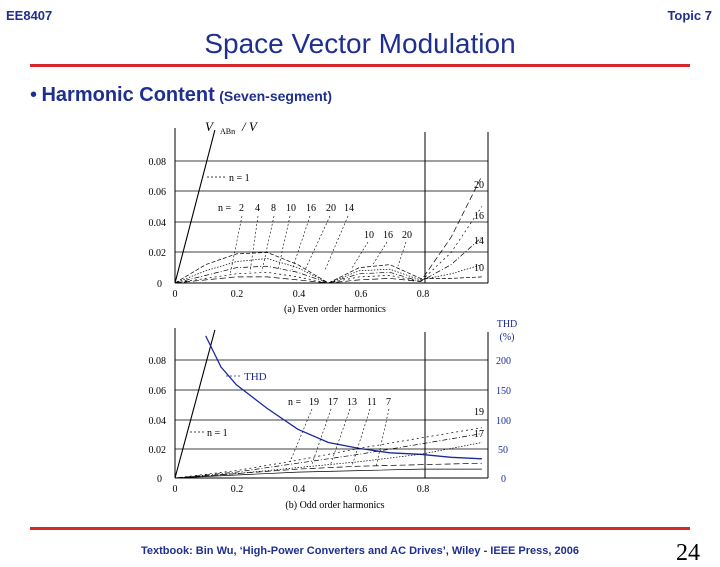 This screenshot has height=567, width=720. I want to click on chart-a-n-item: 14, so click(349, 208).